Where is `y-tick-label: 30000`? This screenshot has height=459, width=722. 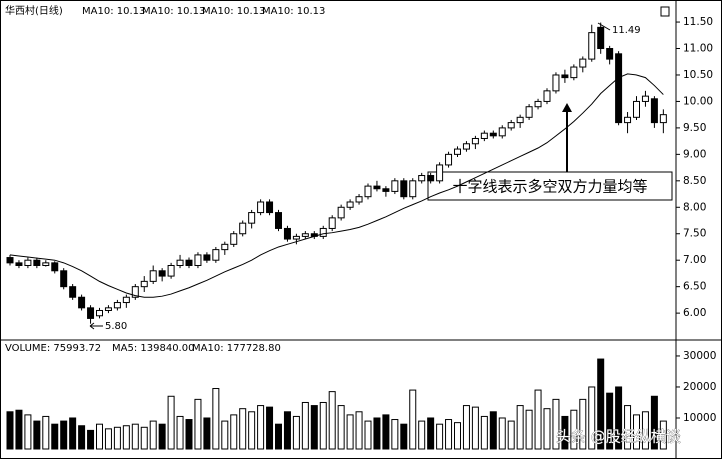
y-tick-label: 30000 is located at coordinates (699, 356).